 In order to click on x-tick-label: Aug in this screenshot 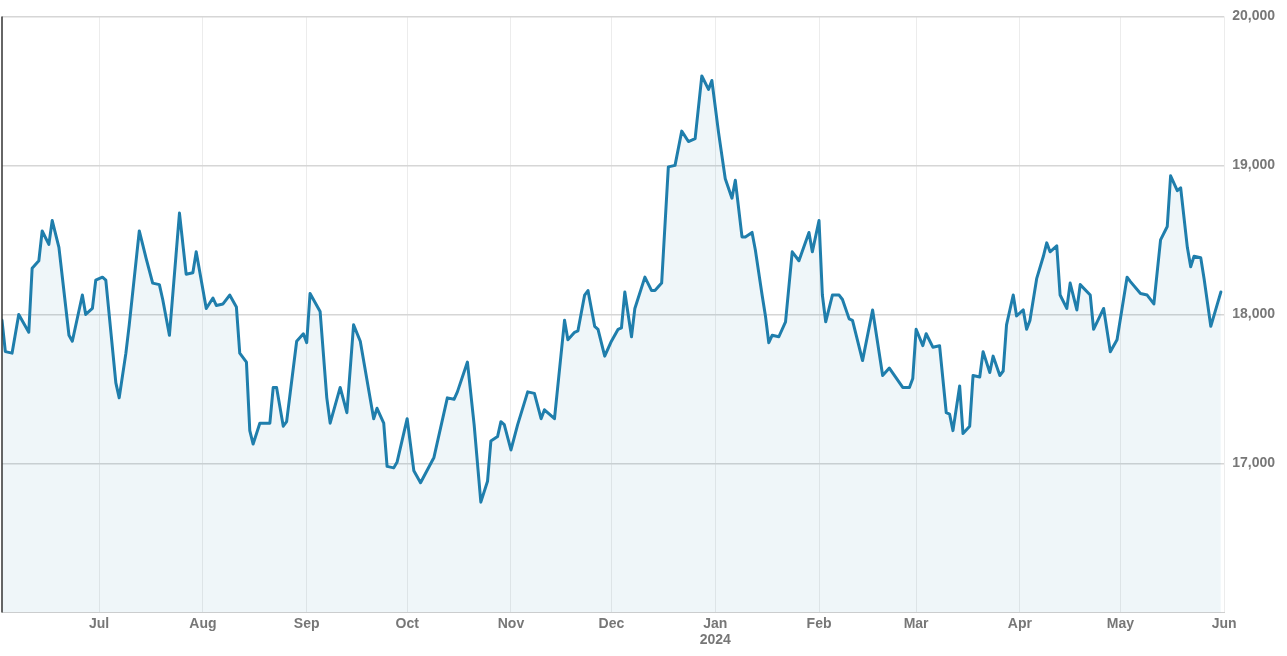, I will do `click(203, 622)`.